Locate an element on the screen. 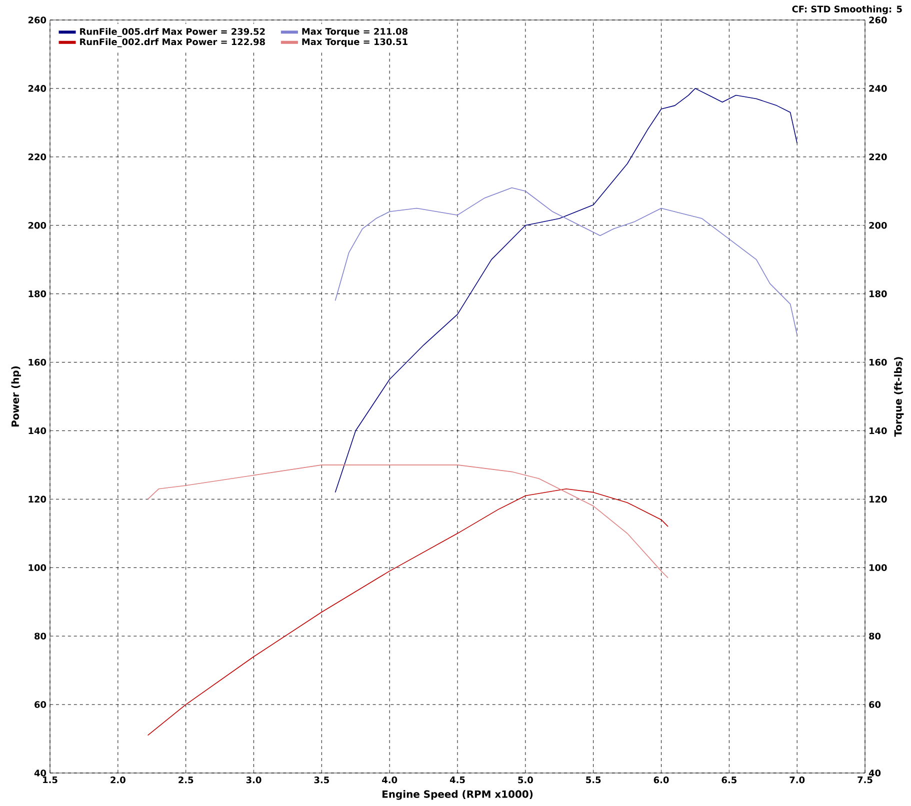 This screenshot has width=911, height=806. x-tick-label: 6.5 is located at coordinates (729, 780).